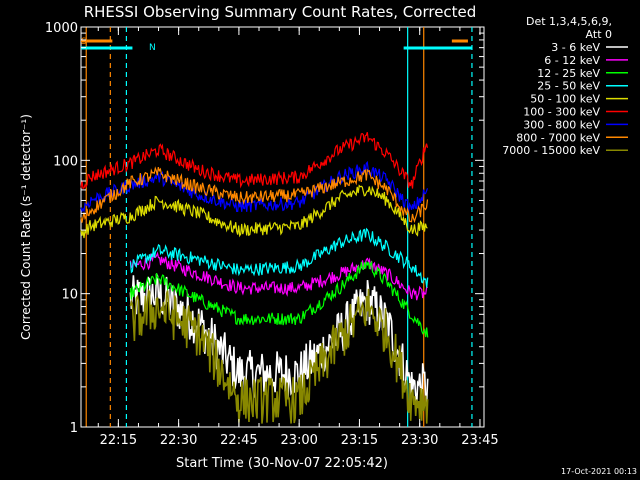 This screenshot has height=480, width=640. What do you see at coordinates (74, 428) in the screenshot?
I see `y-tick-label: 1` at bounding box center [74, 428].